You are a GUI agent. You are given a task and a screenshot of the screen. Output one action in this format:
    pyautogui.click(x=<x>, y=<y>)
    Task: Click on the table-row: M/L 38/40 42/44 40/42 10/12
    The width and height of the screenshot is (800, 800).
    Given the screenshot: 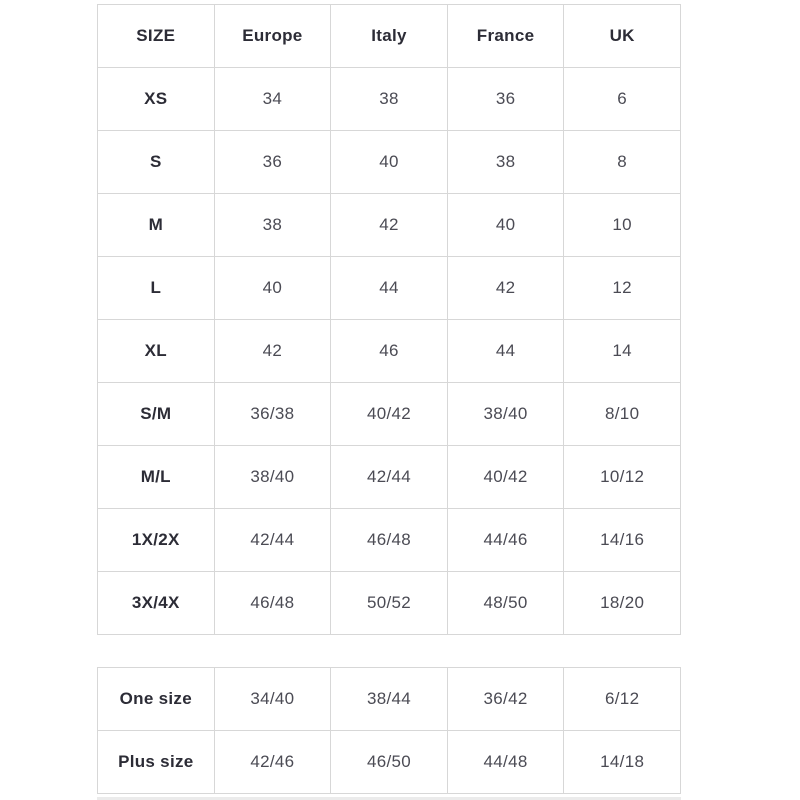 What is the action you would take?
    pyautogui.click(x=389, y=477)
    